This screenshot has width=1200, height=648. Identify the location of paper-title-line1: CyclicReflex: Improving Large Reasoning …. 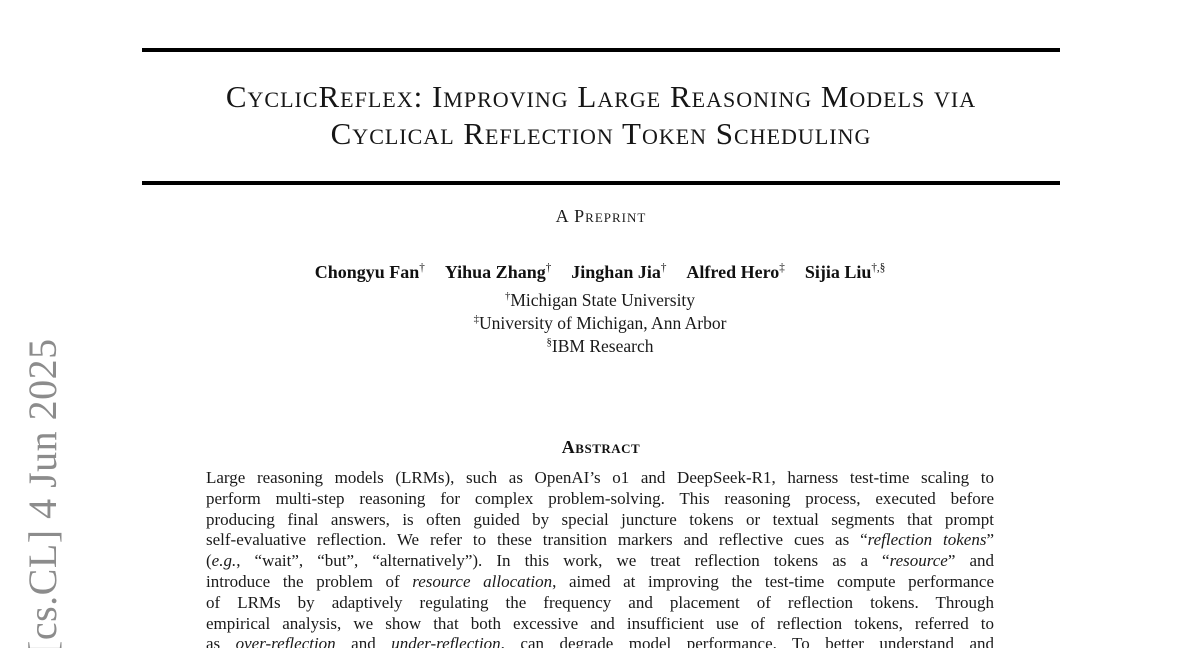
(601, 96).